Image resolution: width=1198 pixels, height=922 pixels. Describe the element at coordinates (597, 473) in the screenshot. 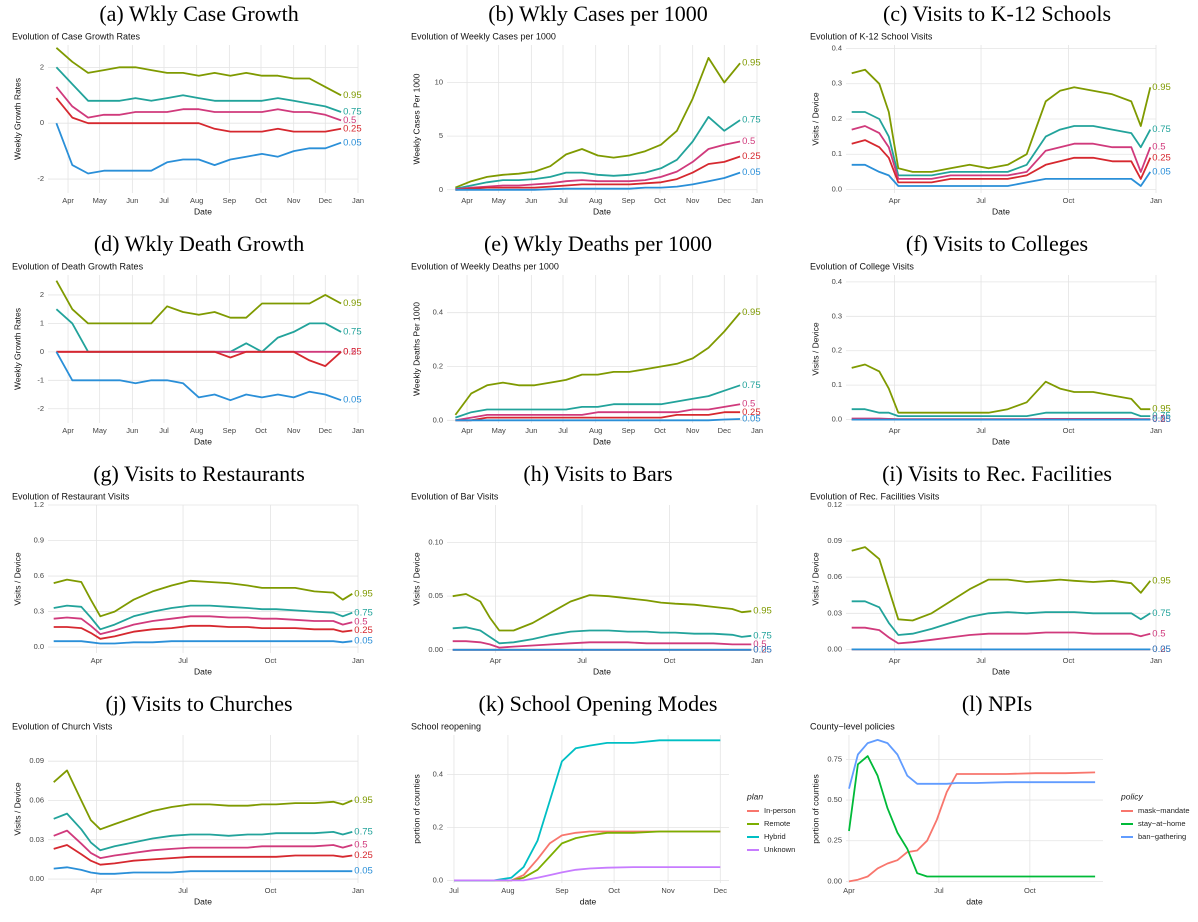

I see `panel-caption: (h) Visits to Bars` at that location.